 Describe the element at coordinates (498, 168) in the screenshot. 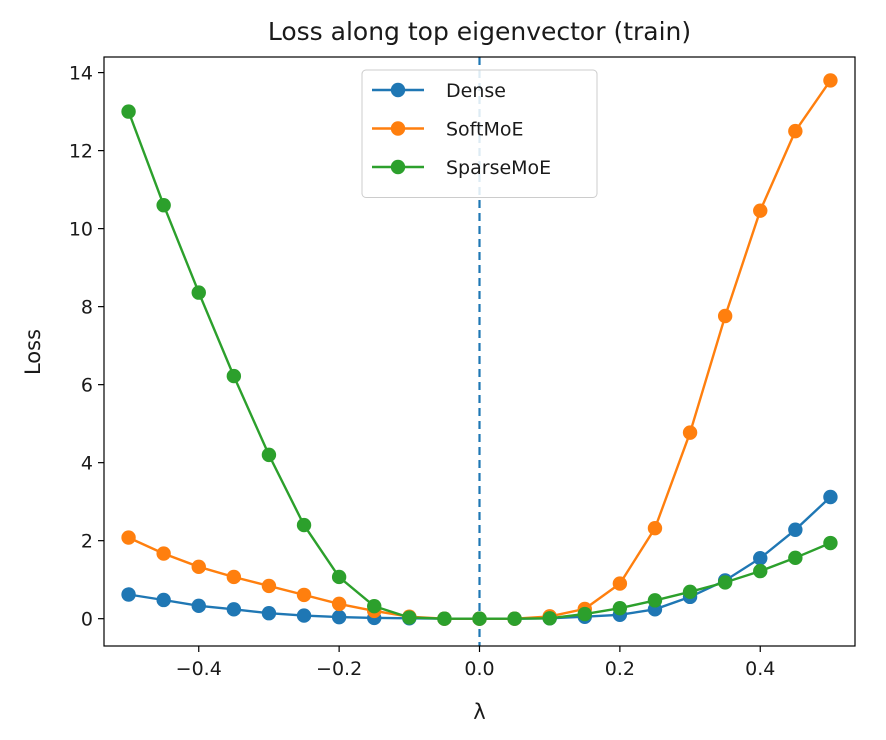

I see `legend-label-sparsemoe: SparseMoE` at that location.